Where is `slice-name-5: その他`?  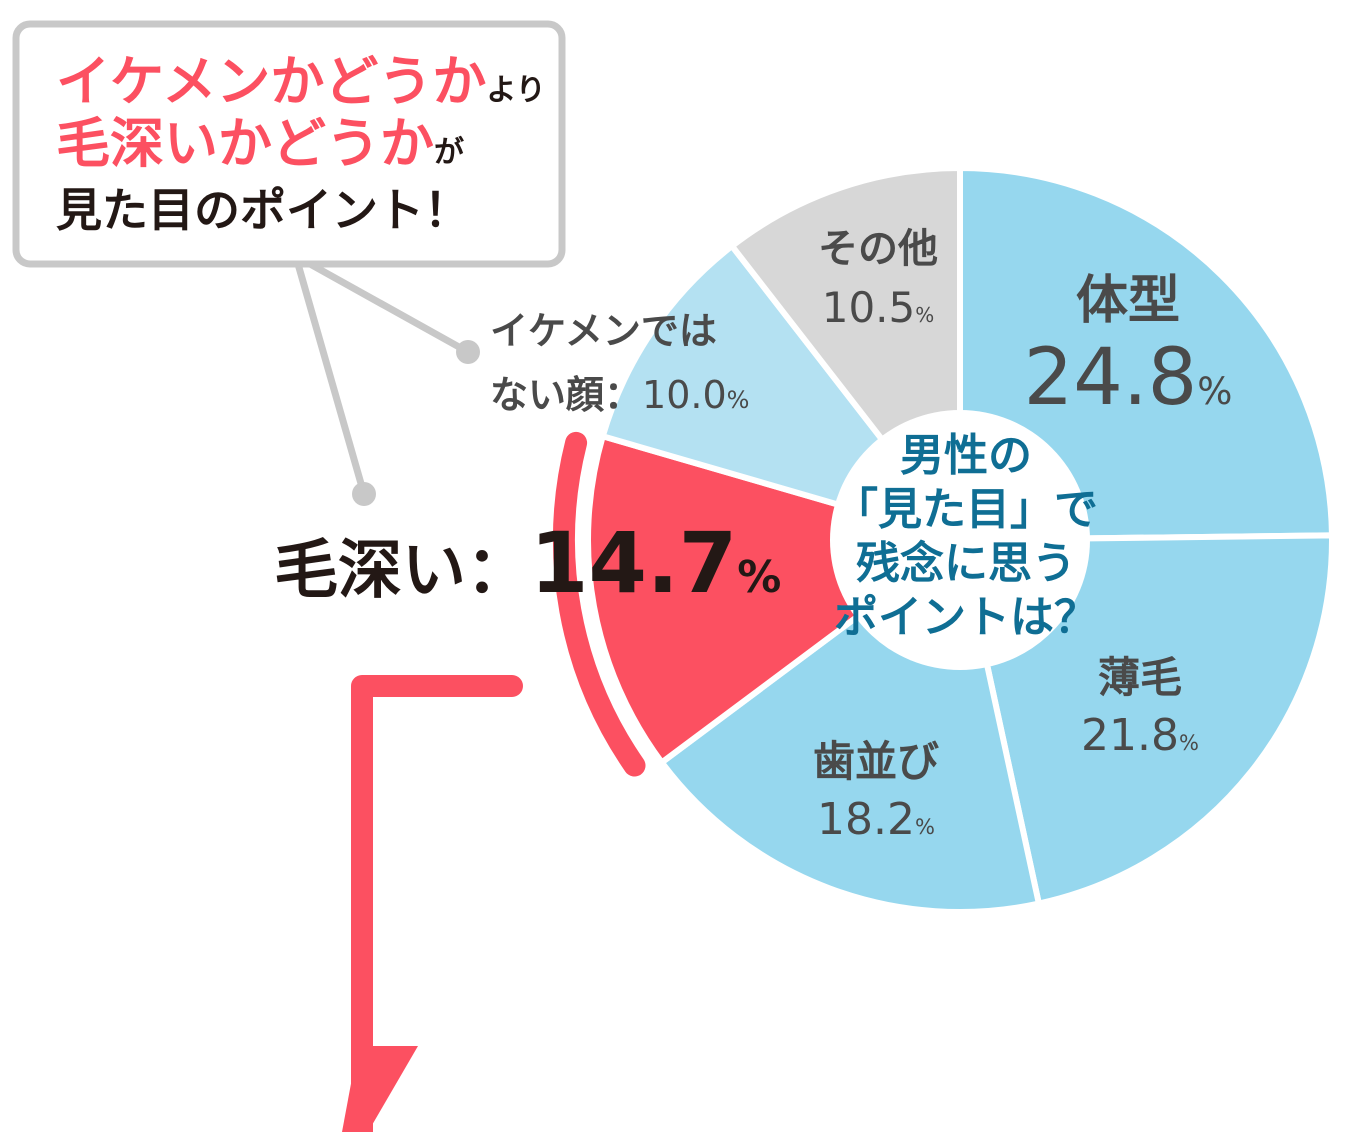
slice-name-5: その他 is located at coordinates (878, 249).